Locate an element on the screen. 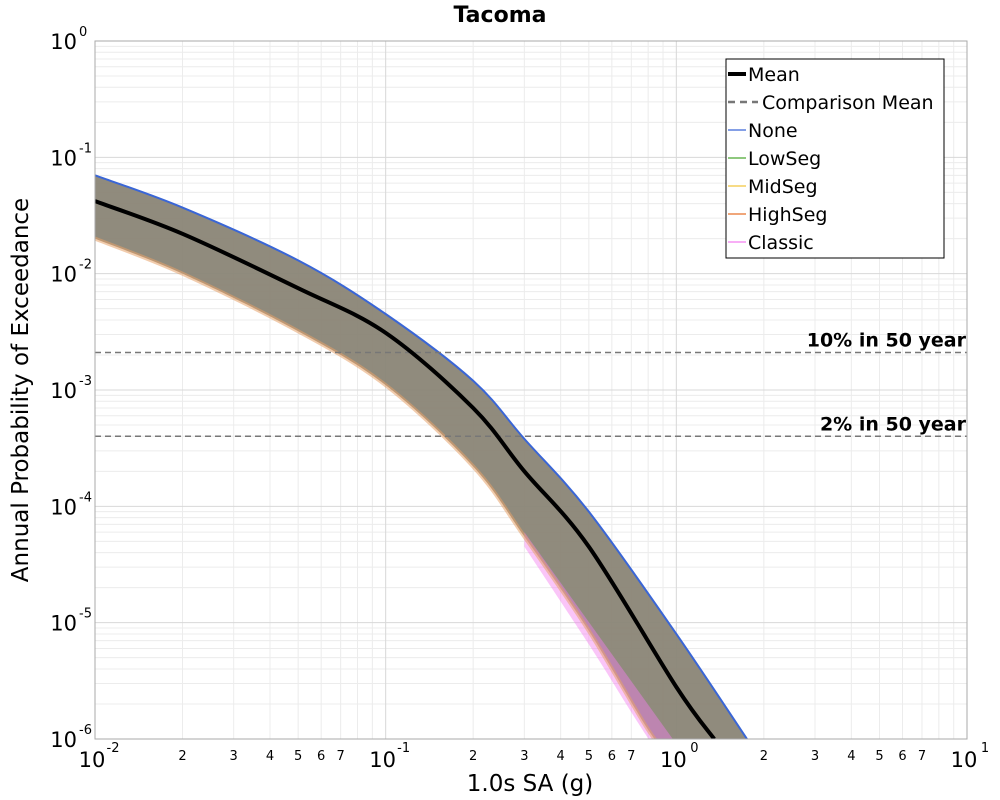  reference-lines: 10% in 50 year 2% in 50 year is located at coordinates (531, 384).